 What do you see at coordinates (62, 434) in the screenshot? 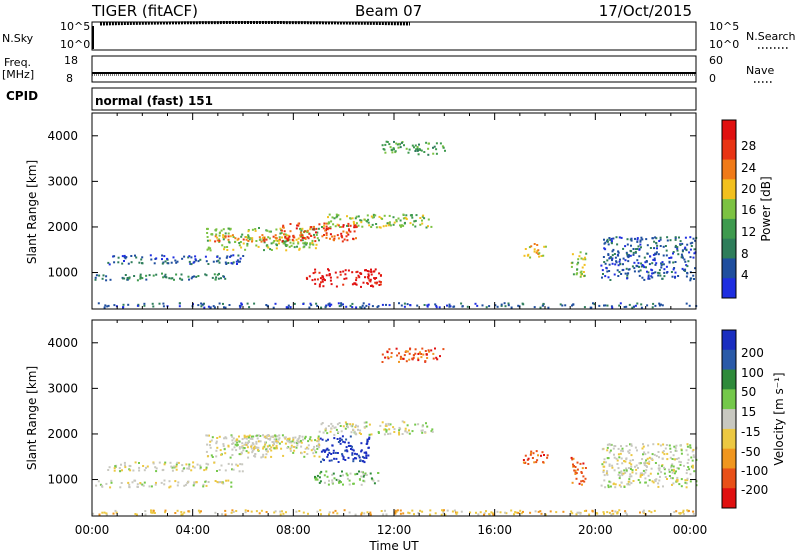
I see `velocity-ytick-2000: 2000` at bounding box center [62, 434].